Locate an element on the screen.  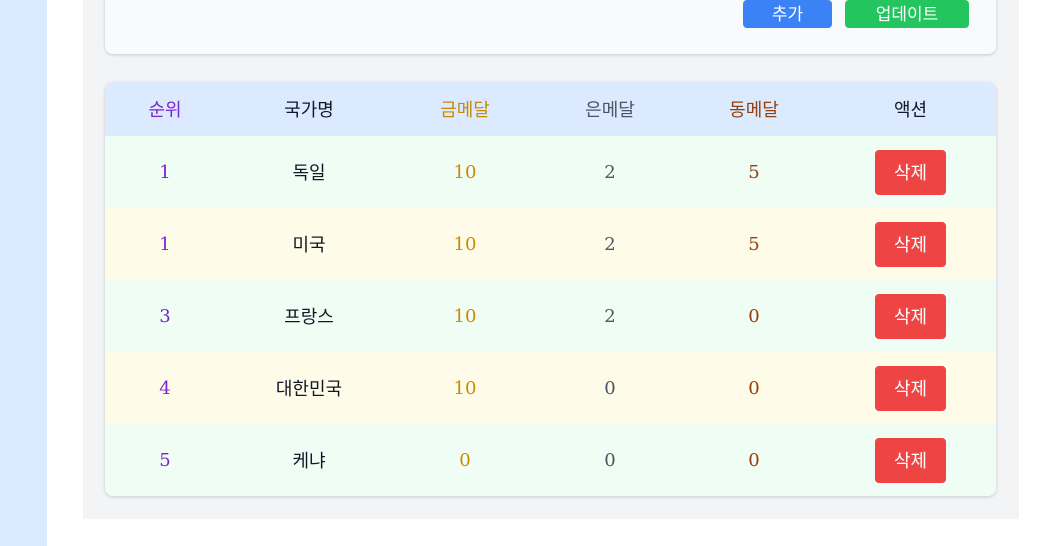
cell-rank: 3 is located at coordinates (165, 316).